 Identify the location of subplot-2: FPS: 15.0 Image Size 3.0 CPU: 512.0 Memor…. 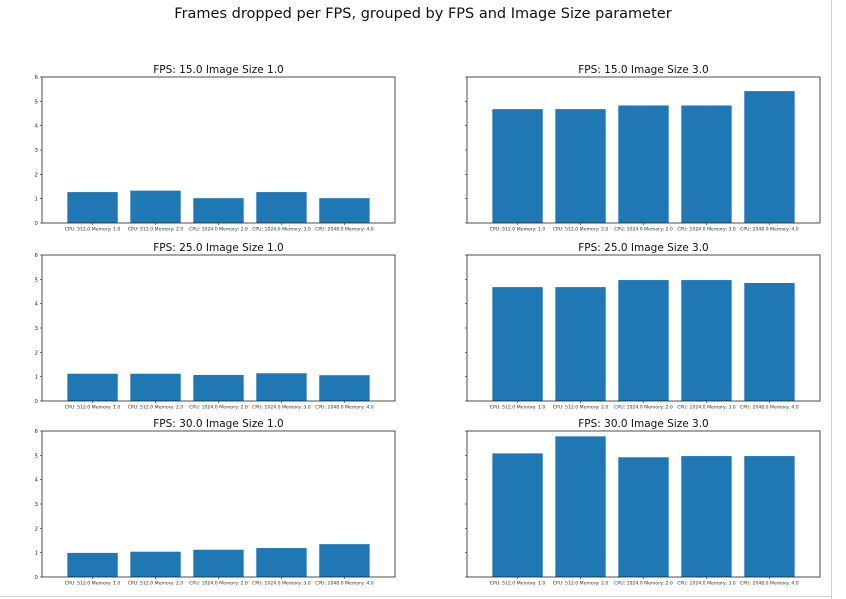
(643, 148).